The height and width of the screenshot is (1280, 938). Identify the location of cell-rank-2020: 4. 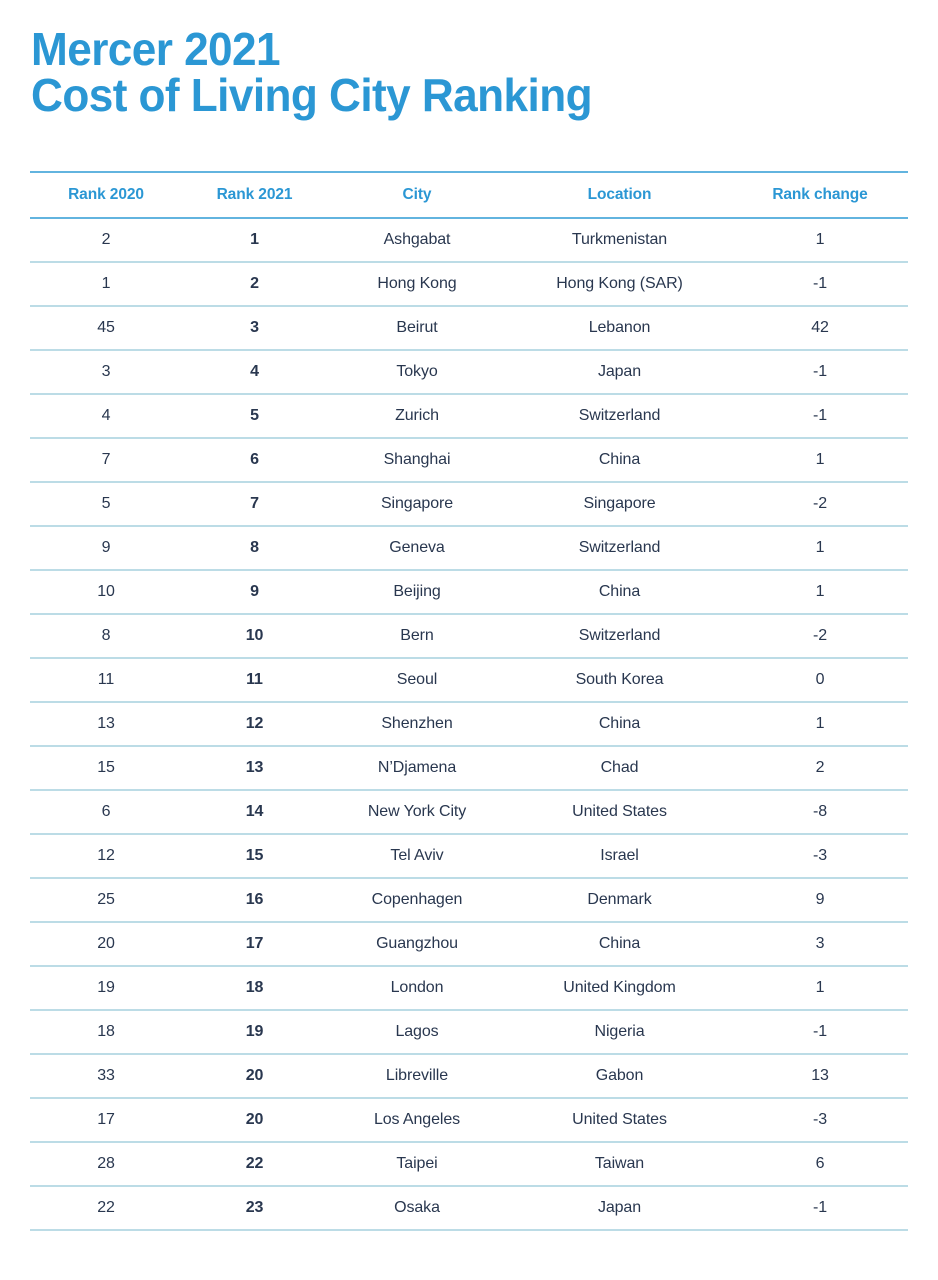
(106, 415).